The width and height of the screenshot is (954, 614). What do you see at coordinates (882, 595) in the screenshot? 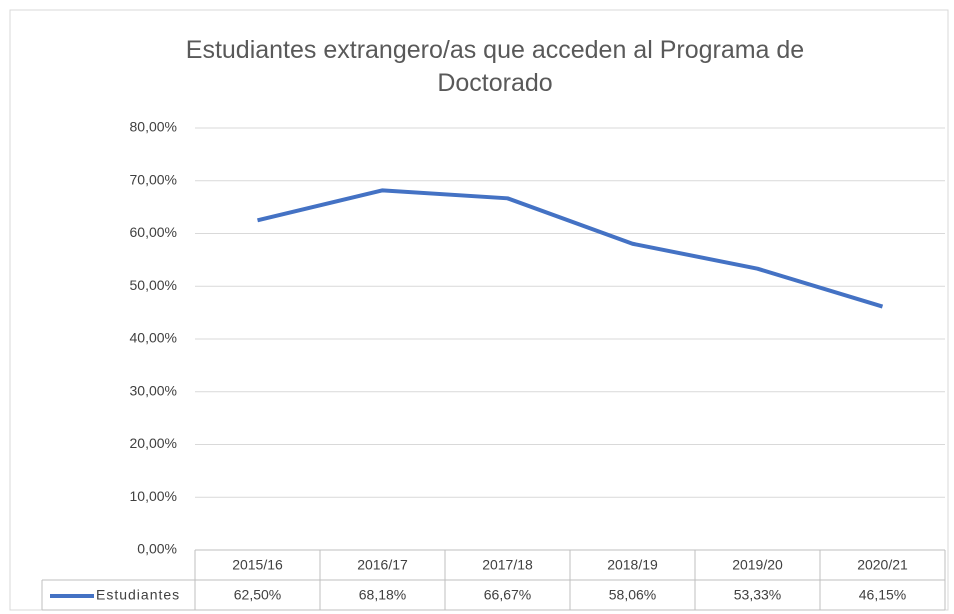
I see `data-label: 46,15%` at bounding box center [882, 595].